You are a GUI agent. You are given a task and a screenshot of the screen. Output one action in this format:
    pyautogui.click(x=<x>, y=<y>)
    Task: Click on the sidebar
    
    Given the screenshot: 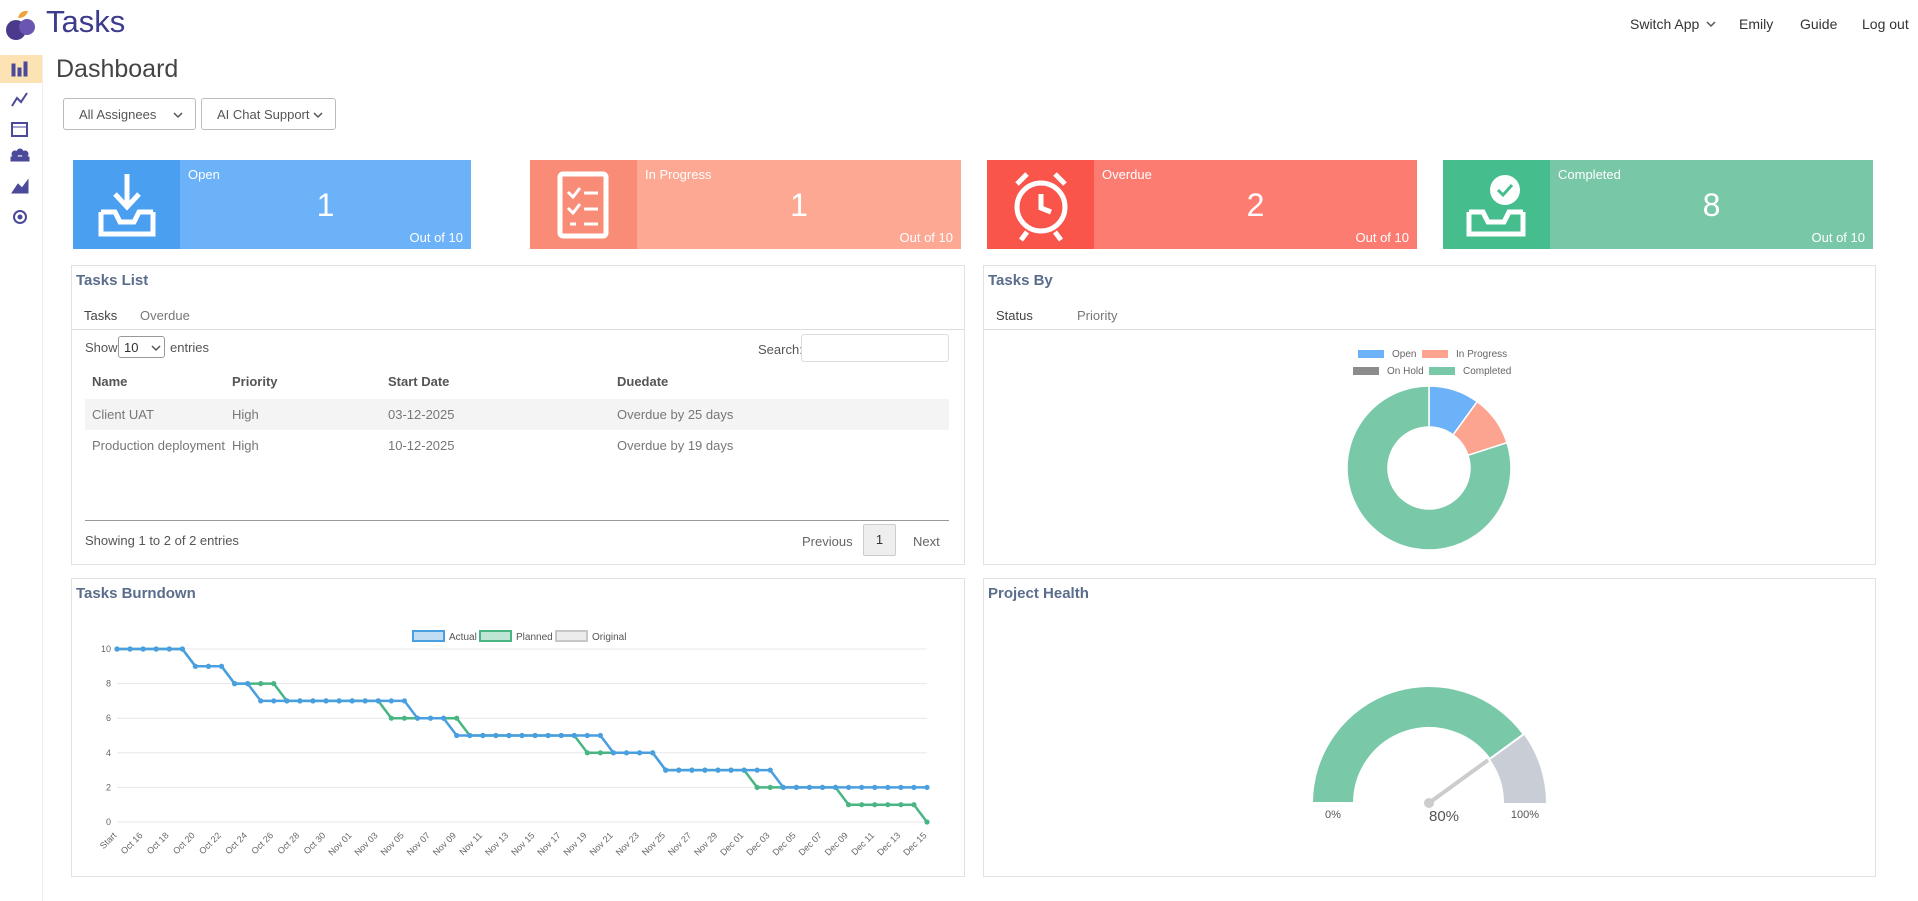 What is the action you would take?
    pyautogui.click(x=21, y=478)
    